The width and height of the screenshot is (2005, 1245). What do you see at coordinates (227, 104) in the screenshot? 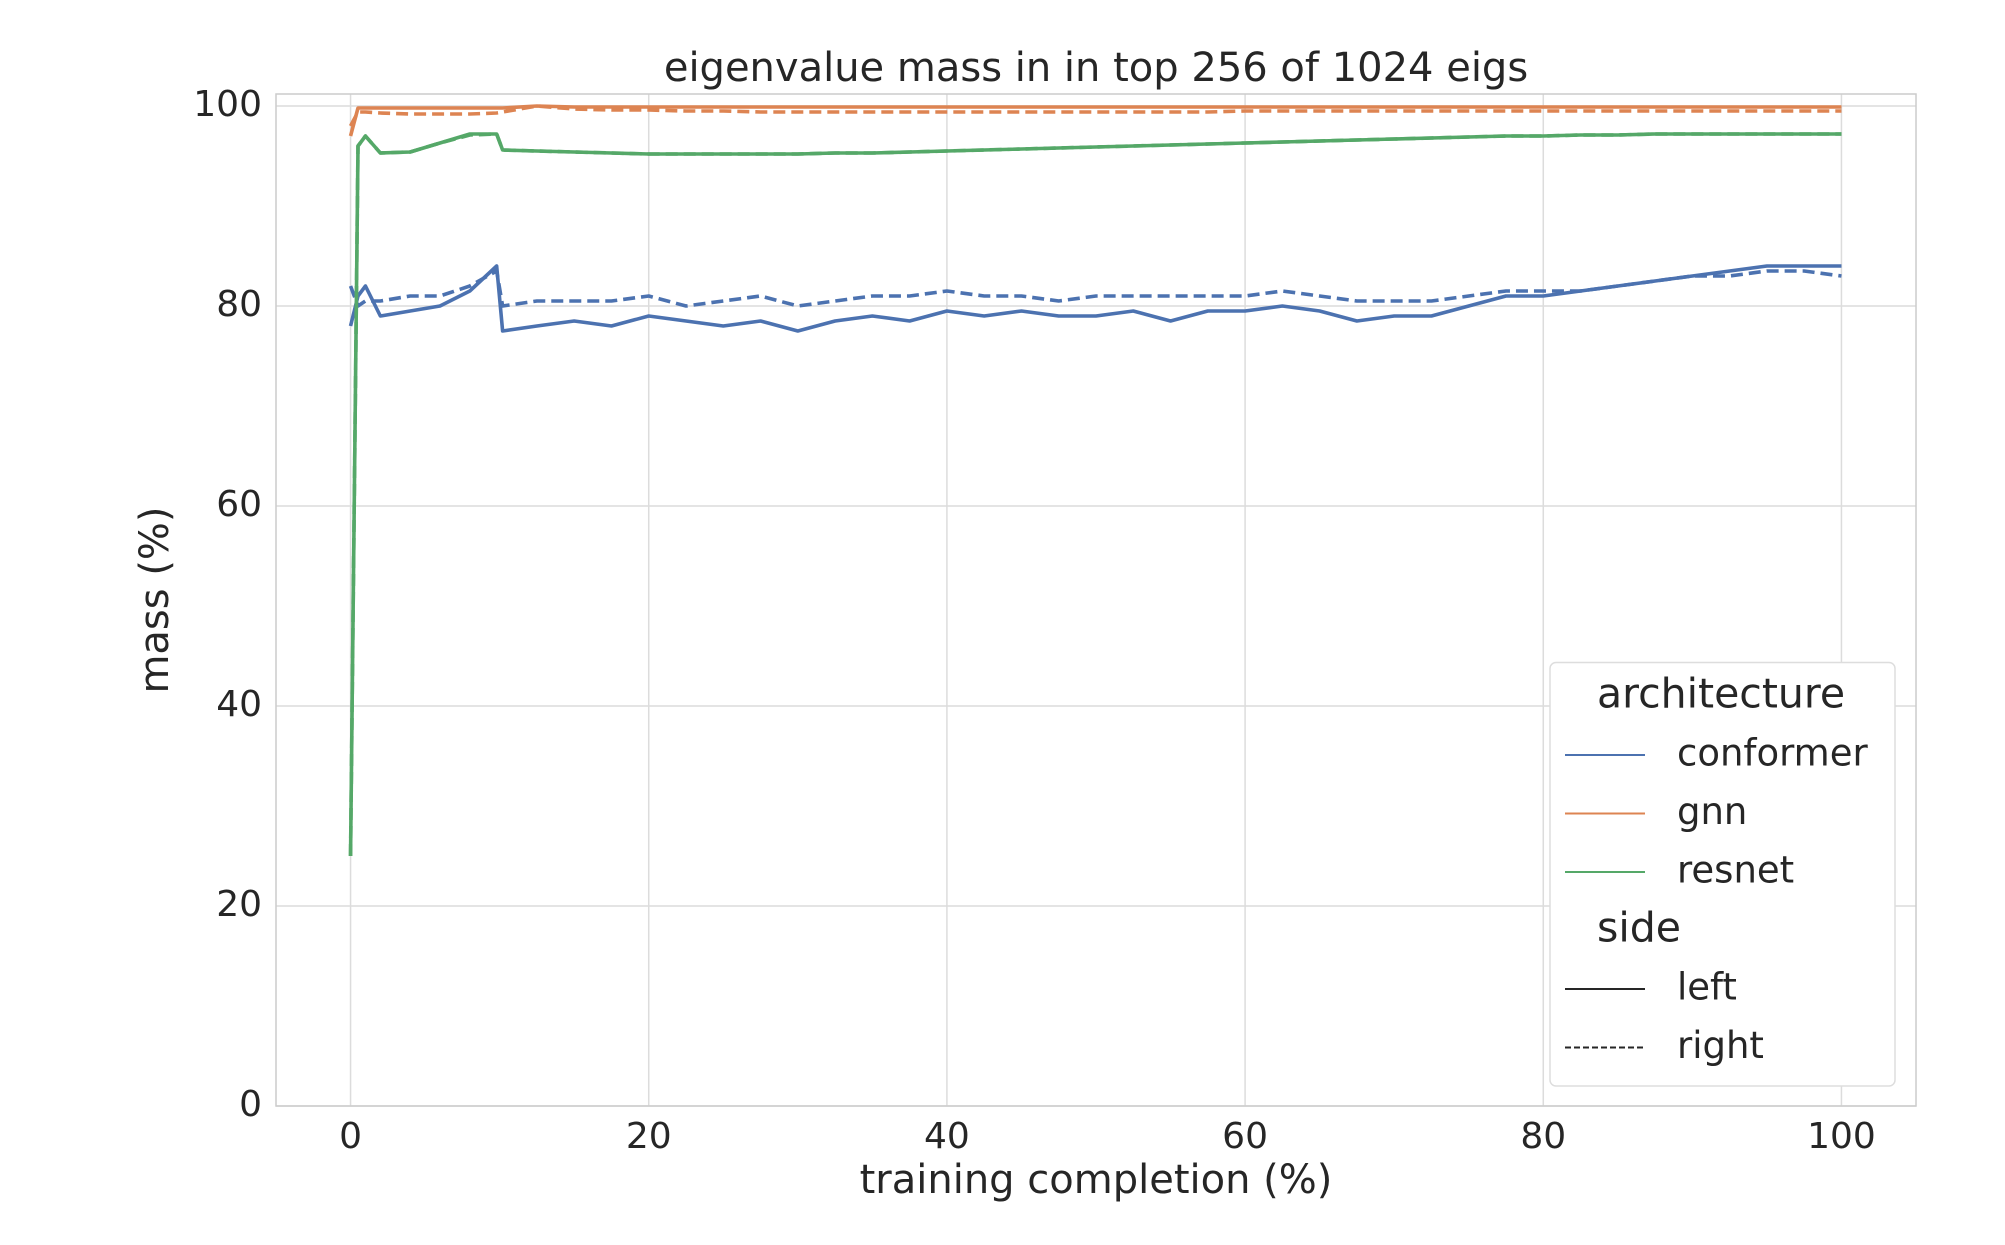
I see `y-tick-label: 100` at bounding box center [227, 104].